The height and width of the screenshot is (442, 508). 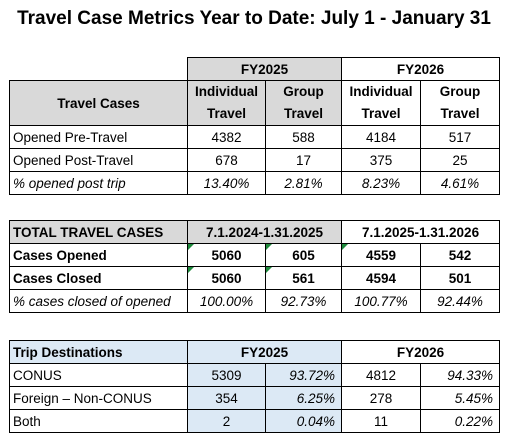 What do you see at coordinates (303, 375) in the screenshot?
I see `cell: 93.72%` at bounding box center [303, 375].